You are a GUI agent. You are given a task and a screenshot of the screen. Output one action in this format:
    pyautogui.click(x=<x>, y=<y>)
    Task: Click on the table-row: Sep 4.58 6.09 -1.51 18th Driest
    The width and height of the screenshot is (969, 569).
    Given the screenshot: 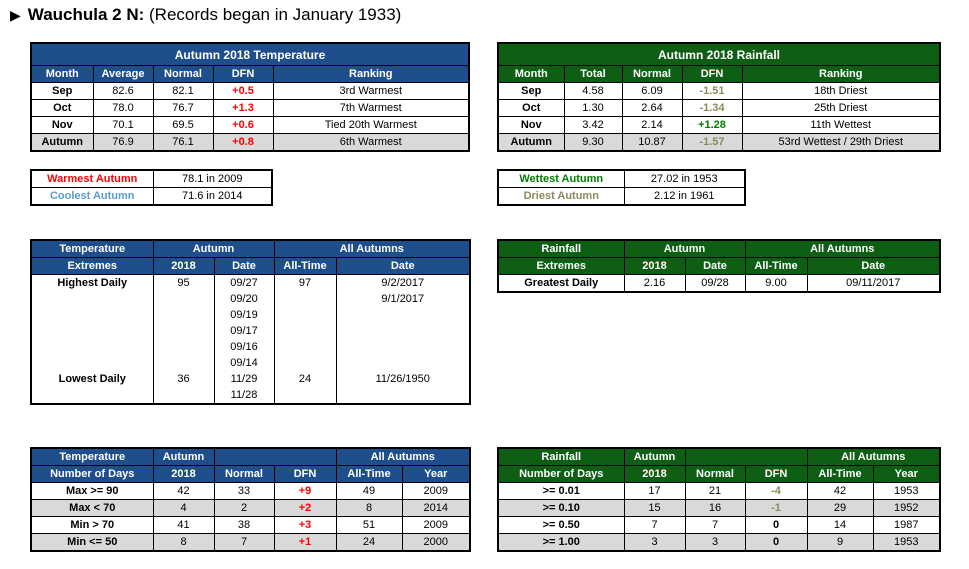 What is the action you would take?
    pyautogui.click(x=719, y=91)
    